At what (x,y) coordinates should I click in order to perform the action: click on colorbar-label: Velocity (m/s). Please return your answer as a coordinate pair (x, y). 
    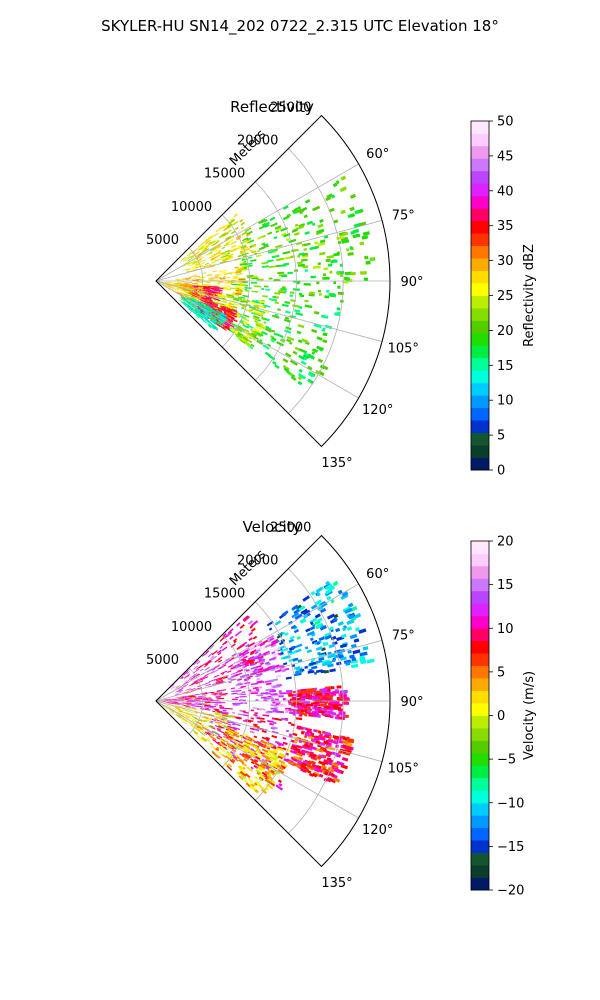
    Looking at the image, I should click on (529, 715).